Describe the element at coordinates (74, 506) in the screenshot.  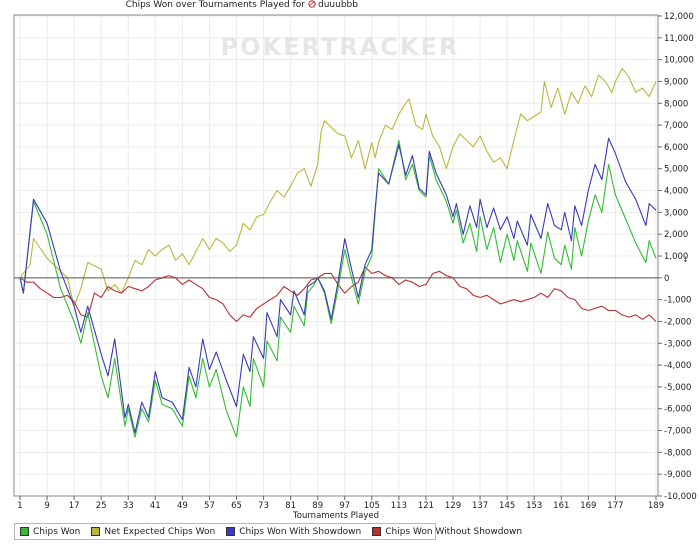
I see `x-tick-label: 17` at that location.